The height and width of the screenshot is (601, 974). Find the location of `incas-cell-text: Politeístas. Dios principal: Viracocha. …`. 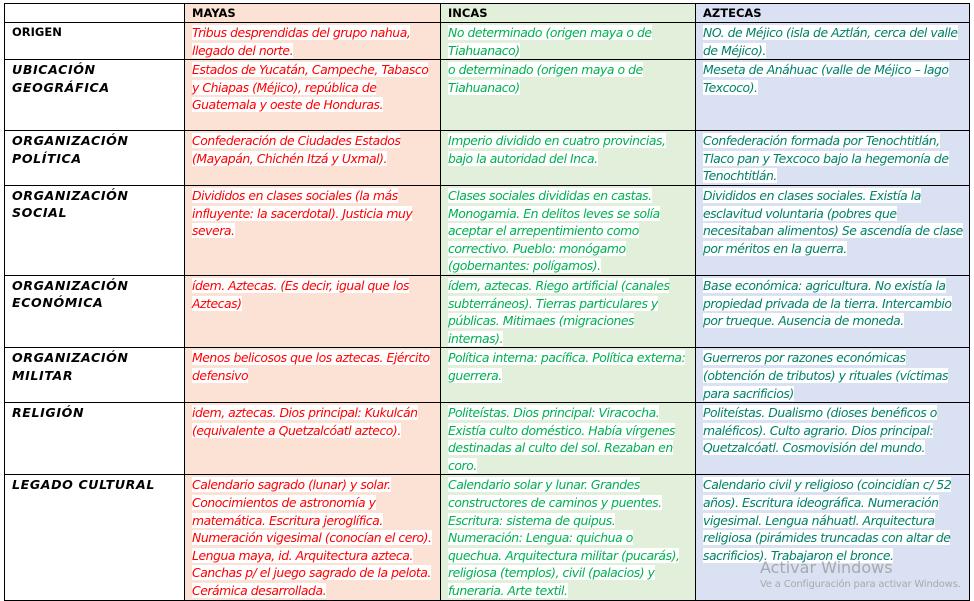

incas-cell-text: Politeístas. Dios principal: Viracocha. … is located at coordinates (562, 439).